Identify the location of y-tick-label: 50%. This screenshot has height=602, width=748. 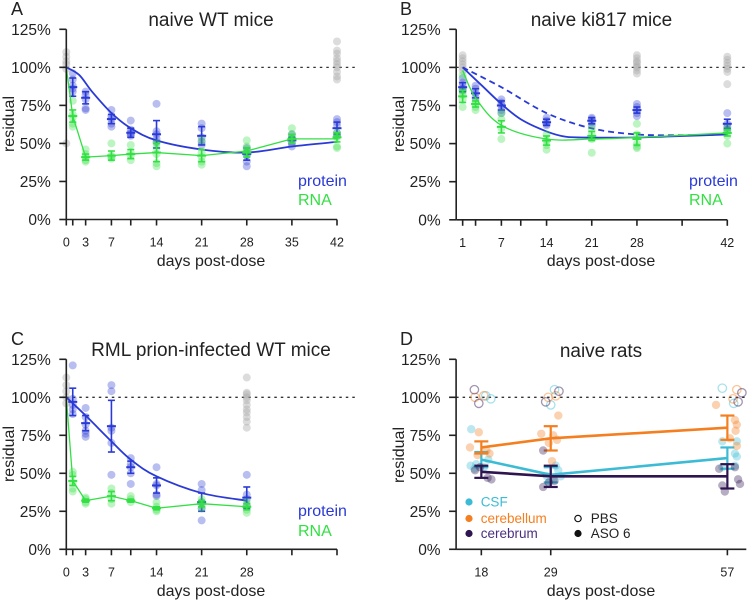
(425, 474).